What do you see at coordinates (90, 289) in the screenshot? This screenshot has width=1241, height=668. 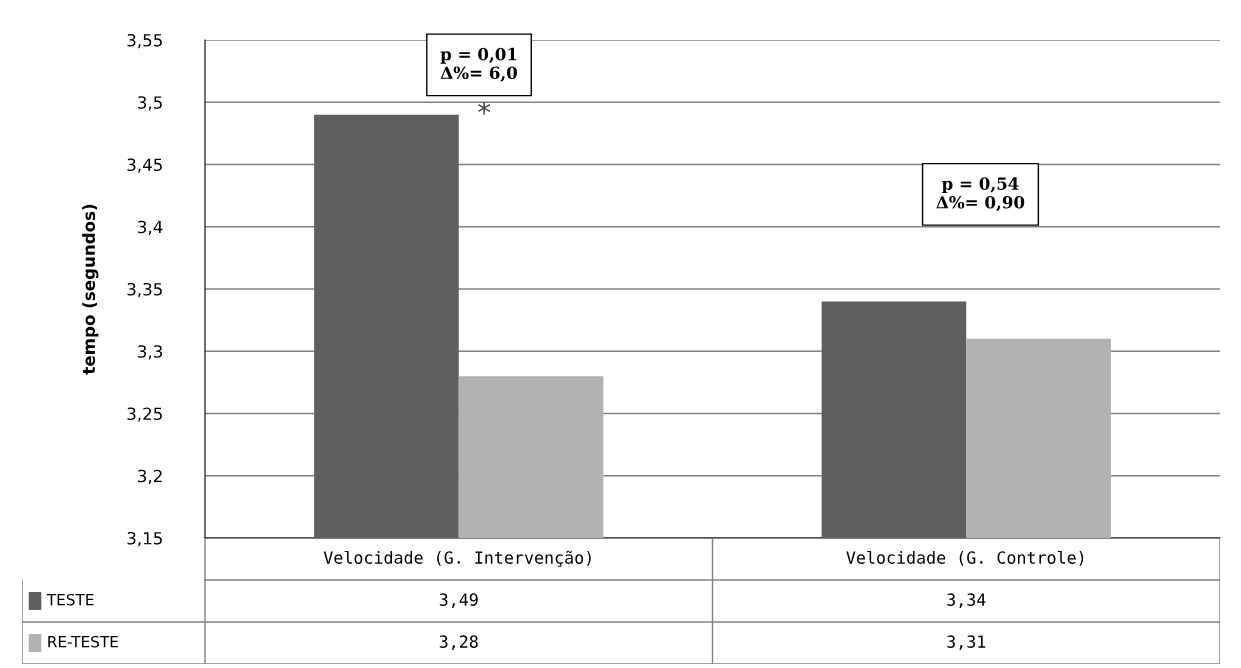 I see `y-axis-title: tempo (segundos)` at bounding box center [90, 289].